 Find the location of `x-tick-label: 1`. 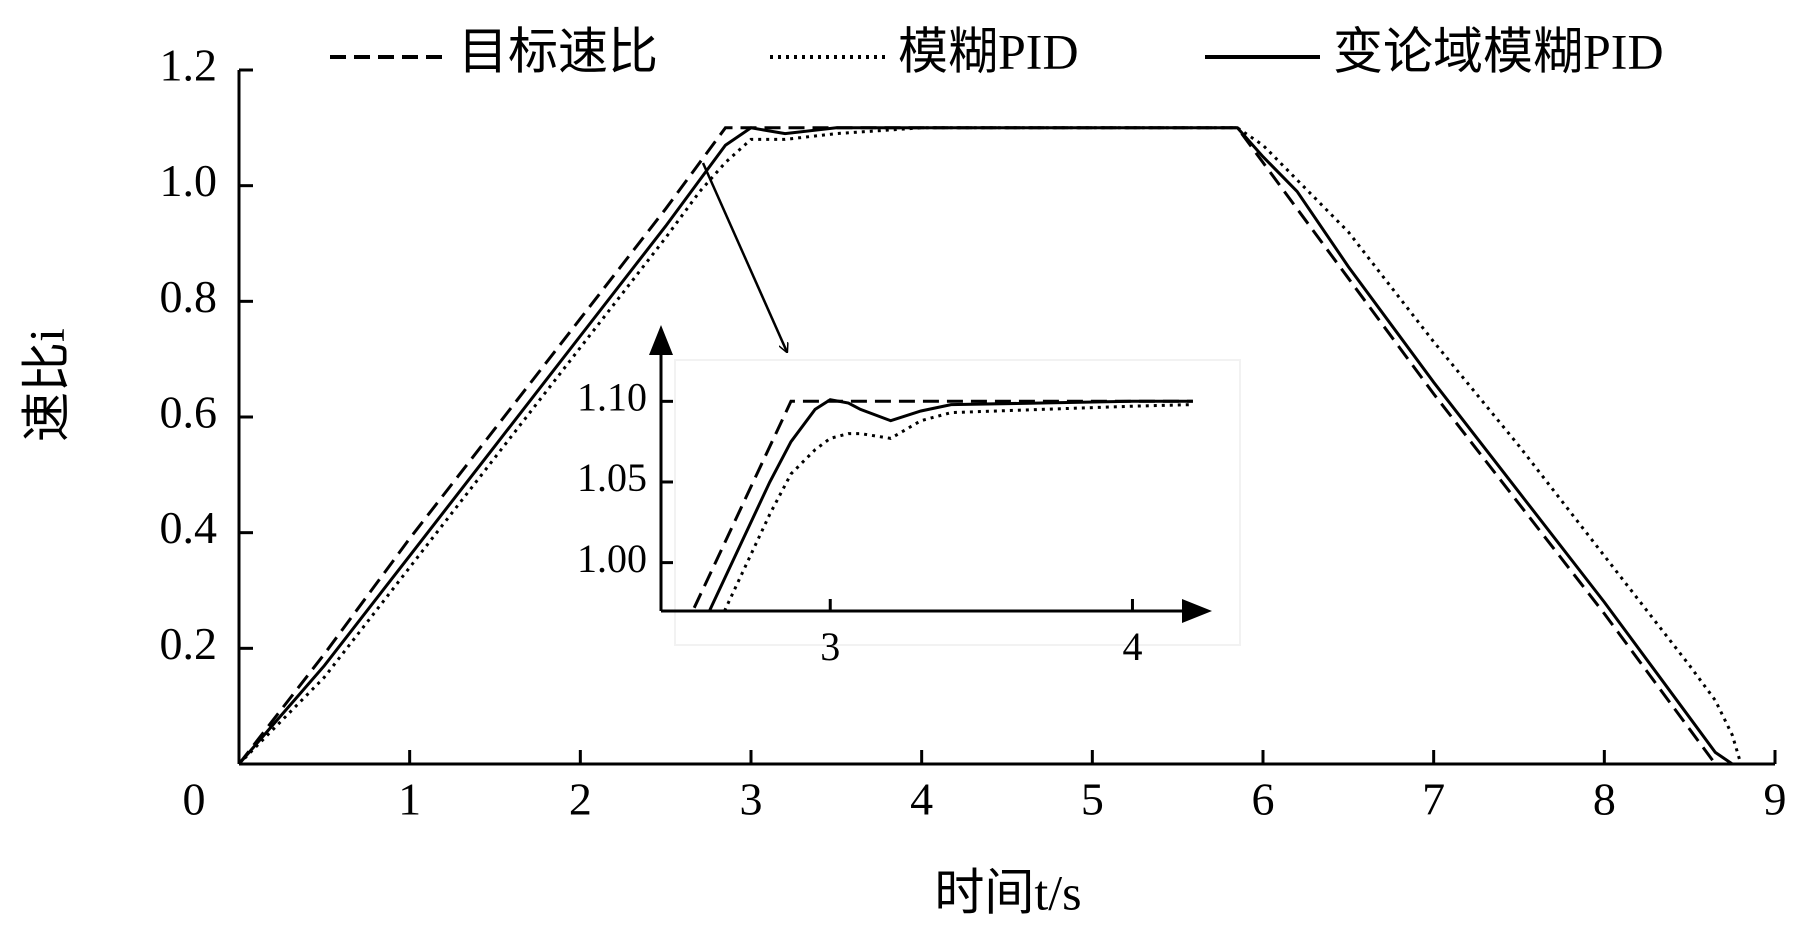

x-tick-label: 1 is located at coordinates (409, 799).